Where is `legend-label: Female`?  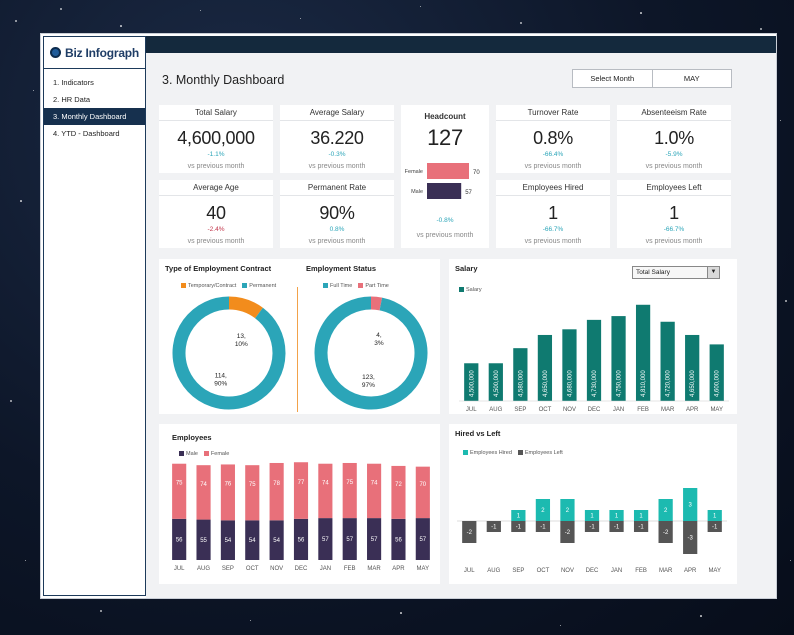 legend-label: Female is located at coordinates (220, 454).